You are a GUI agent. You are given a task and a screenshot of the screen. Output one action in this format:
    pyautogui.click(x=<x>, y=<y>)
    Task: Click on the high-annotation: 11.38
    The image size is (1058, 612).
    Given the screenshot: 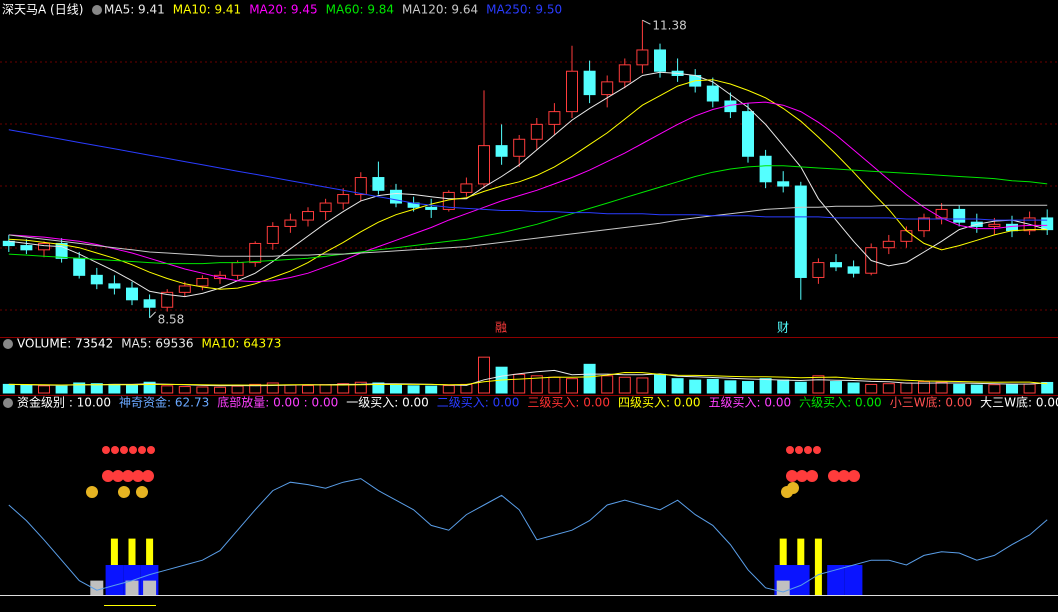 What is the action you would take?
    pyautogui.click(x=669, y=26)
    